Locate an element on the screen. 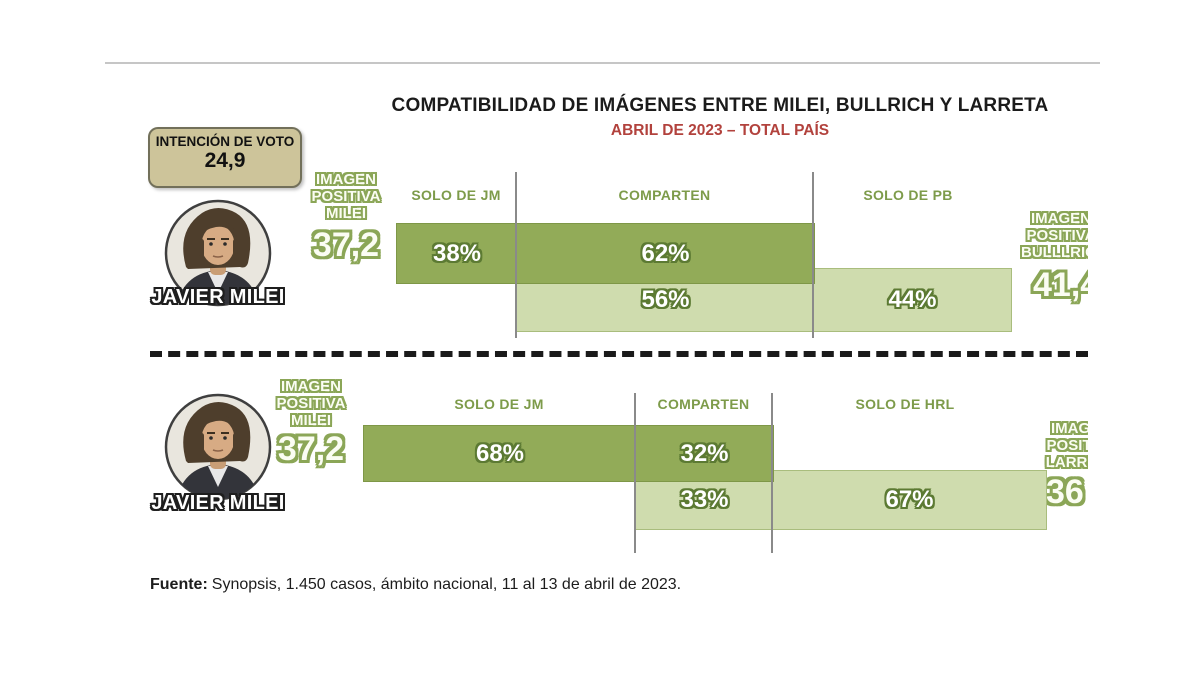 This screenshot has width=1200, height=675. milei-bar: 68% 32% is located at coordinates (568, 453).